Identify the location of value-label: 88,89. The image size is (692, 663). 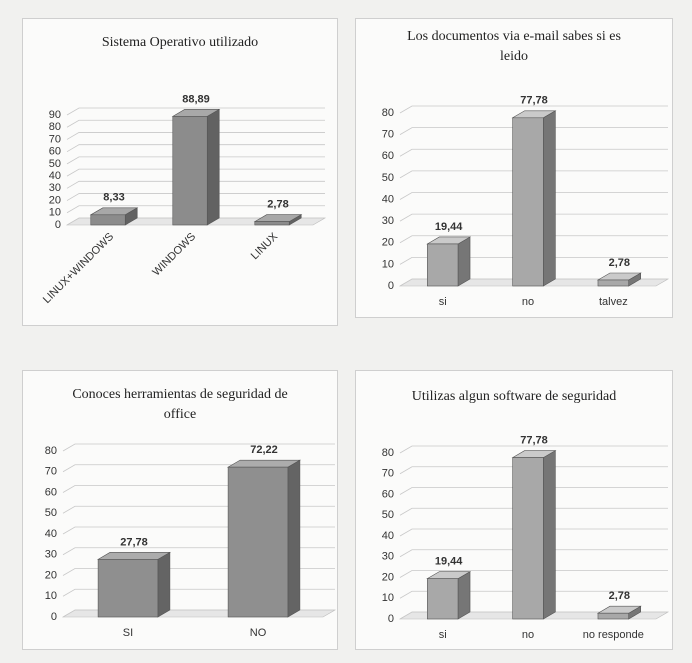
(196, 99).